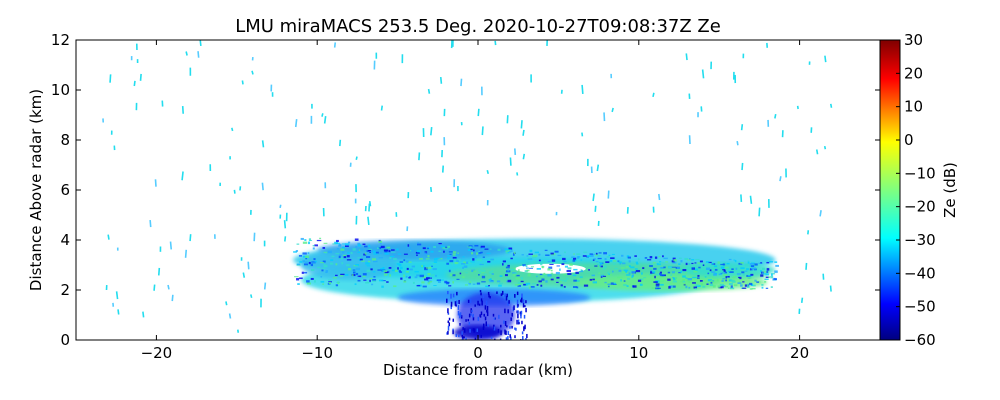  I want to click on x-tick-label: 10, so click(638, 353).